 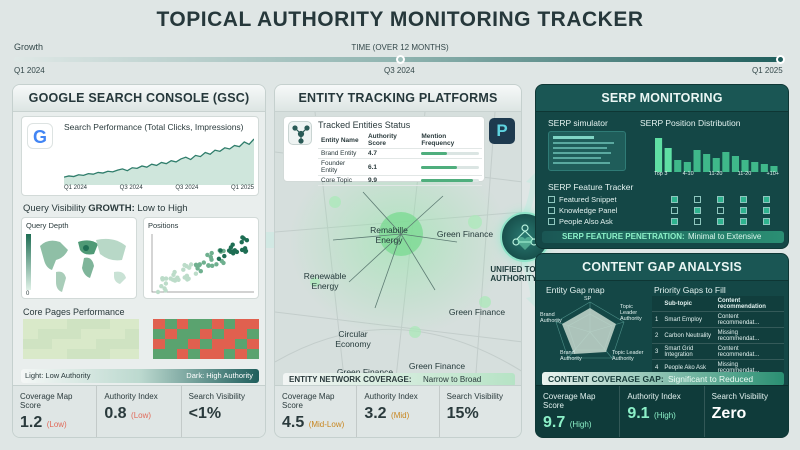 I want to click on entity-node: Renewable Energy, so click(x=325, y=281).